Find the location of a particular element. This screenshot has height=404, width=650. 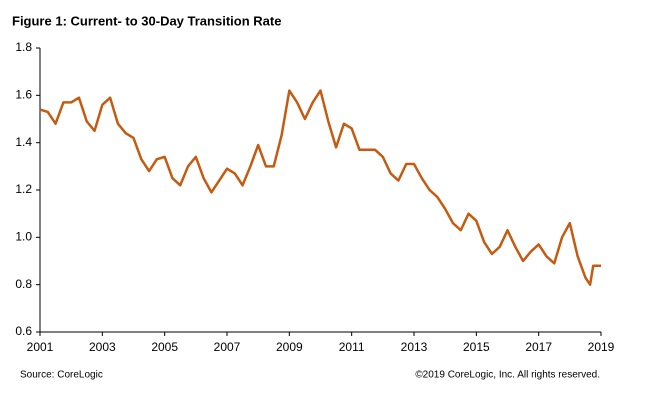

x-tick-label: 2015 is located at coordinates (476, 347).